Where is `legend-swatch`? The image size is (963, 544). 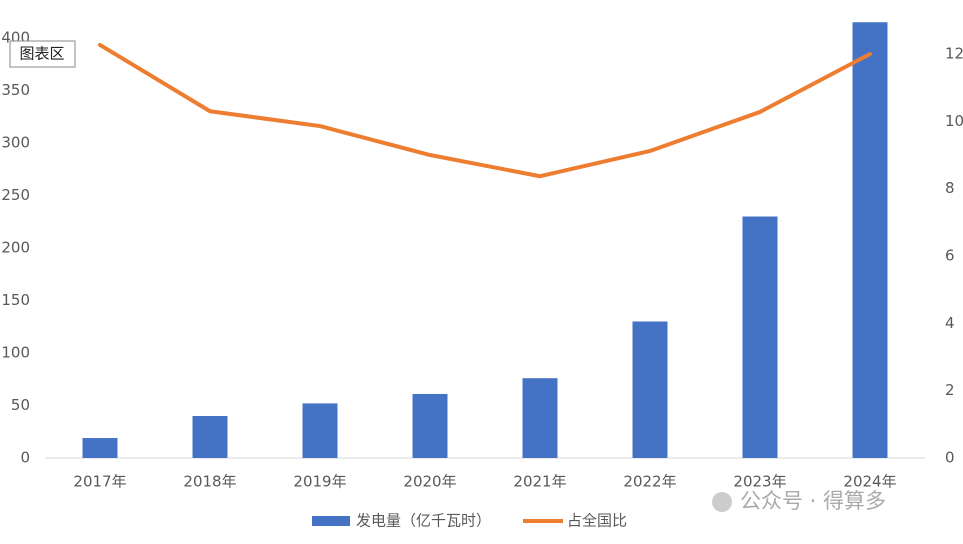
legend-swatch is located at coordinates (331, 521).